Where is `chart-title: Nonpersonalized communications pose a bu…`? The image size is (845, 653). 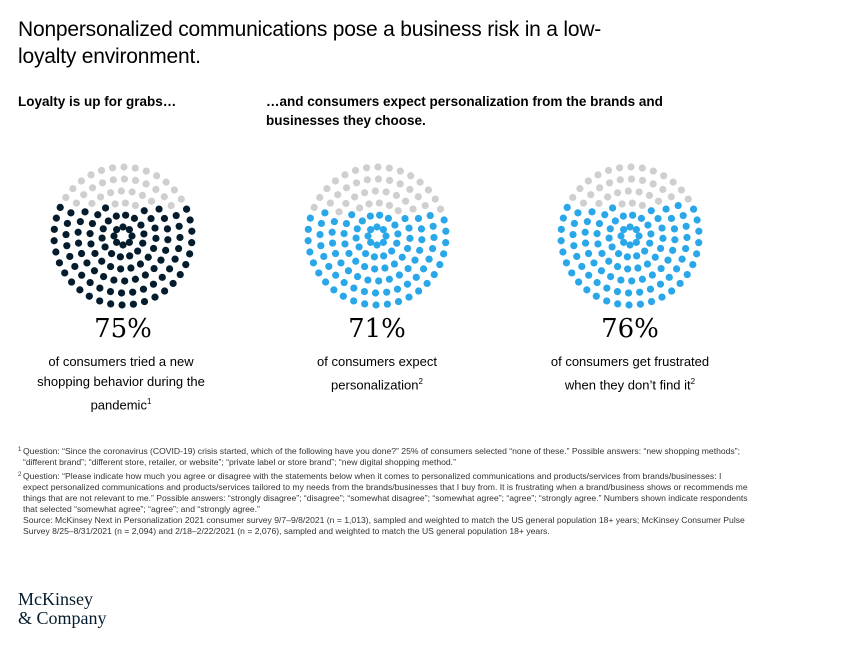 chart-title: Nonpersonalized communications pose a bu… is located at coordinates (310, 43).